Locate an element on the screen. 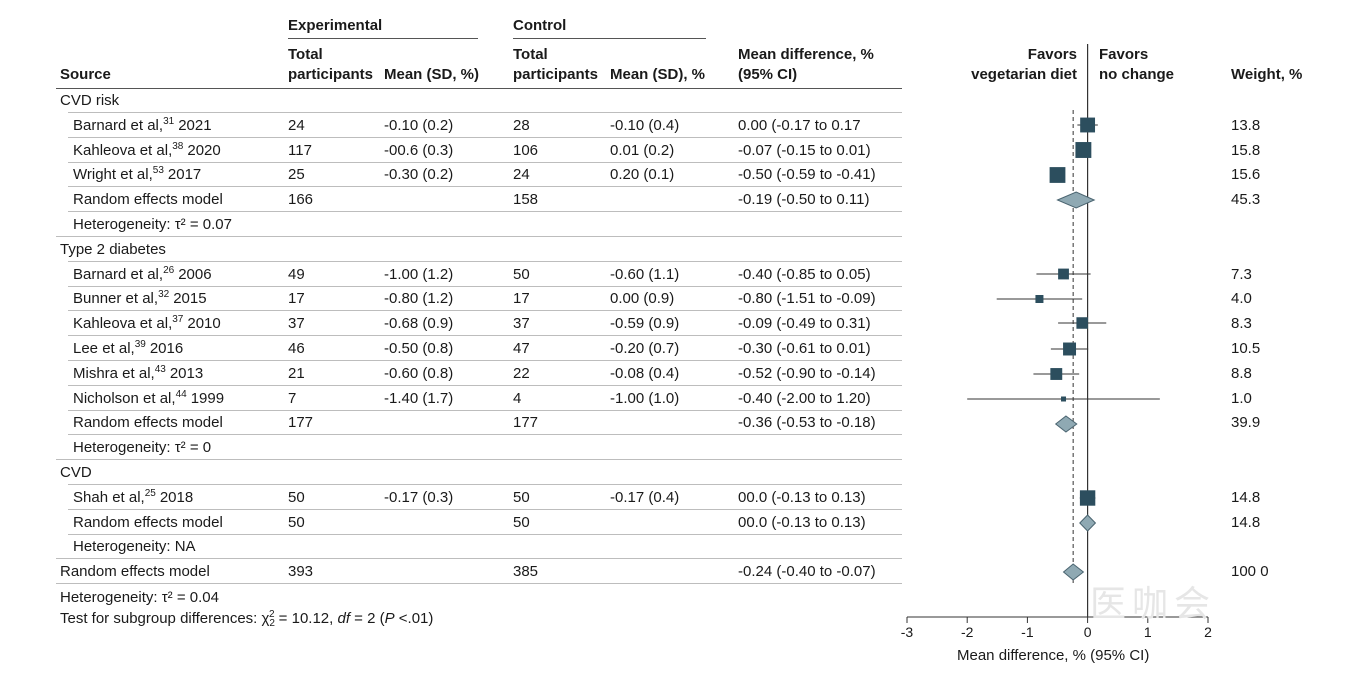 The width and height of the screenshot is (1346, 688). cell-md-text: 00.0 (-0.13 to 0.13) is located at coordinates (802, 522).